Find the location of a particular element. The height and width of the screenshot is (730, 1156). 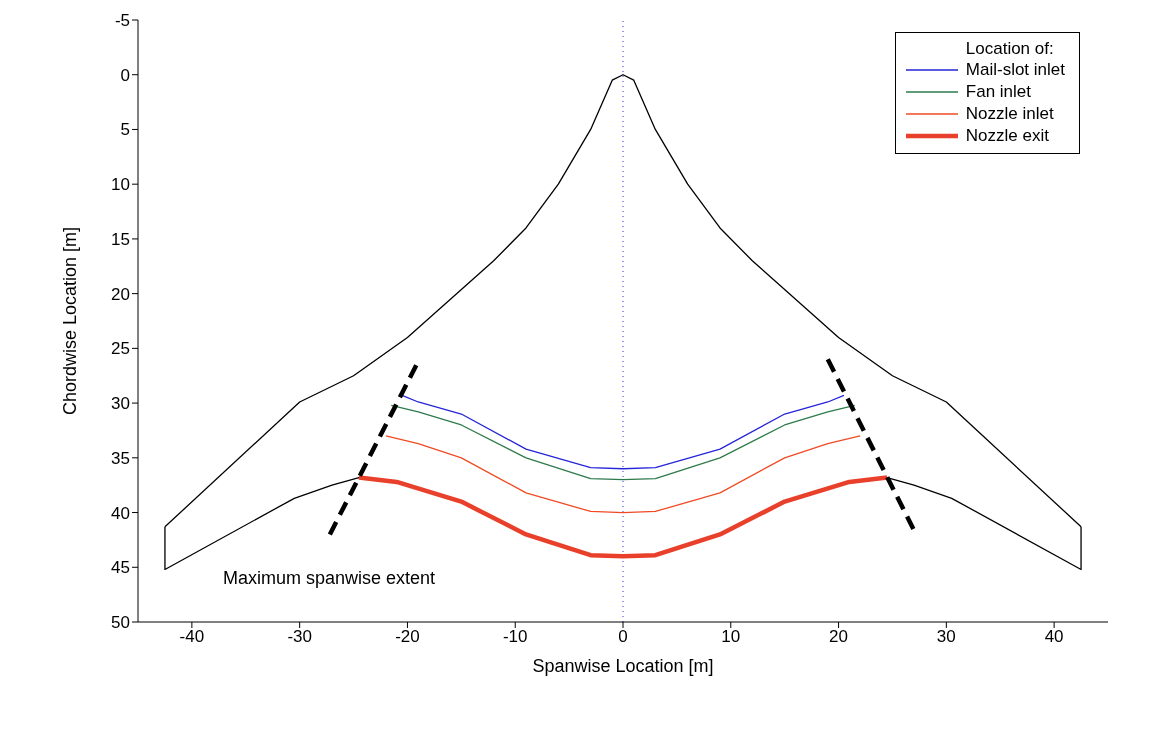

y-tick-label: 40 is located at coordinates (120, 513).